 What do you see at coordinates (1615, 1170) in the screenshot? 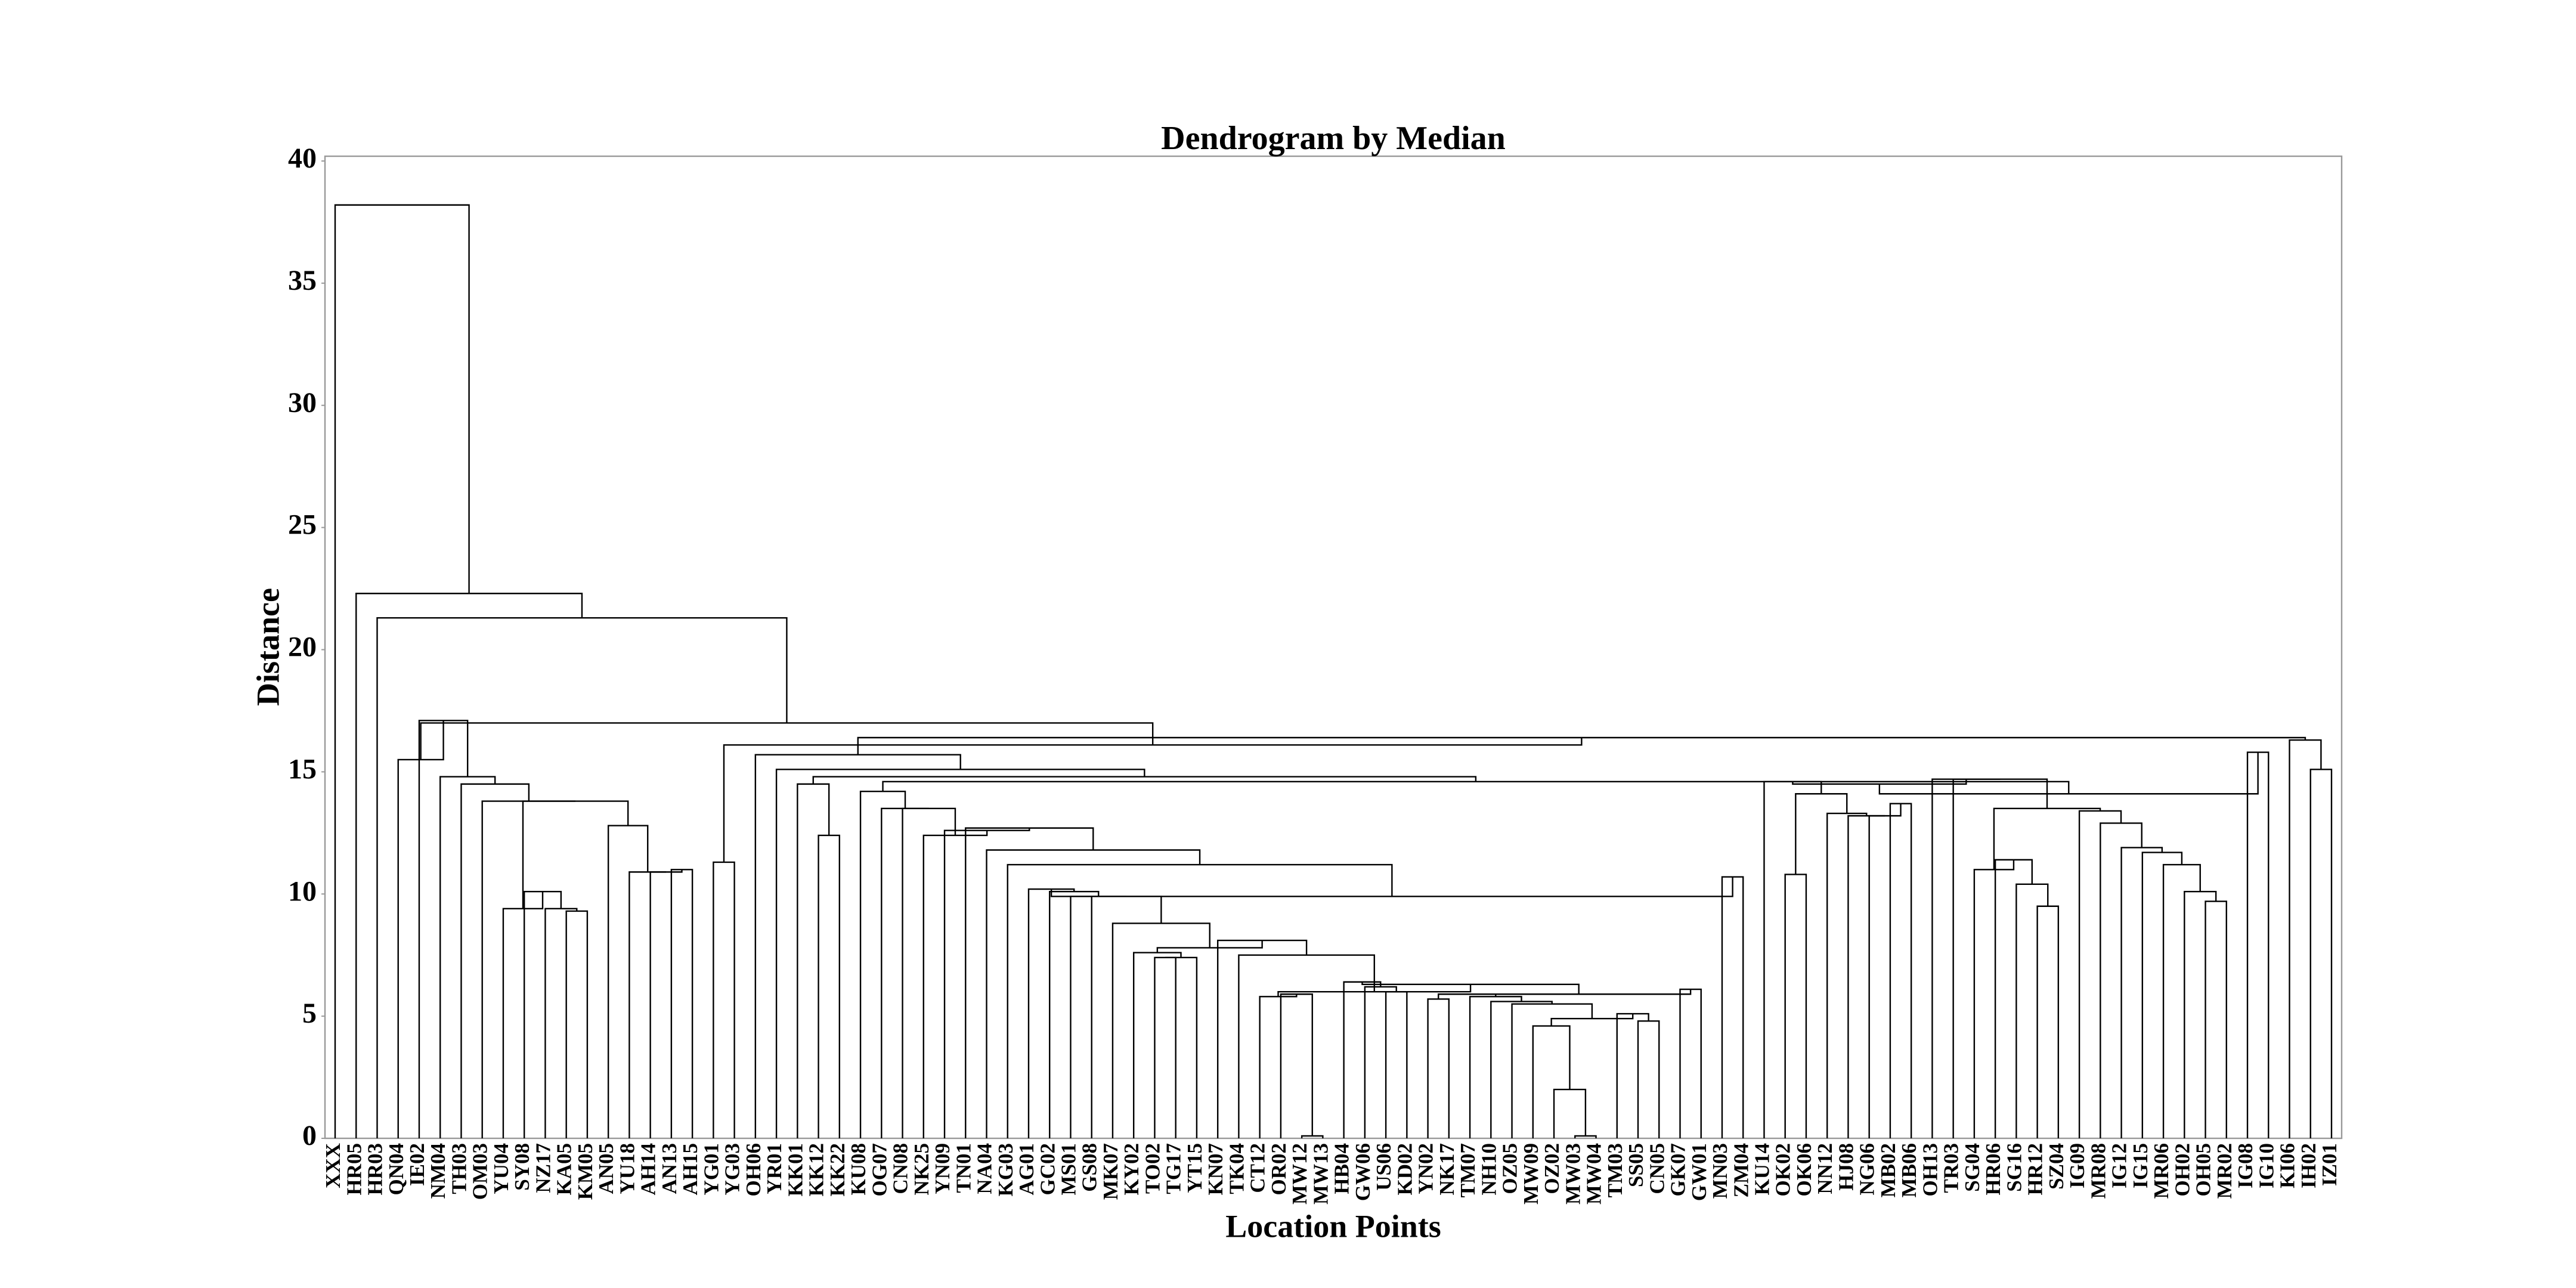
I see `leaf-label: TM03` at bounding box center [1615, 1170].